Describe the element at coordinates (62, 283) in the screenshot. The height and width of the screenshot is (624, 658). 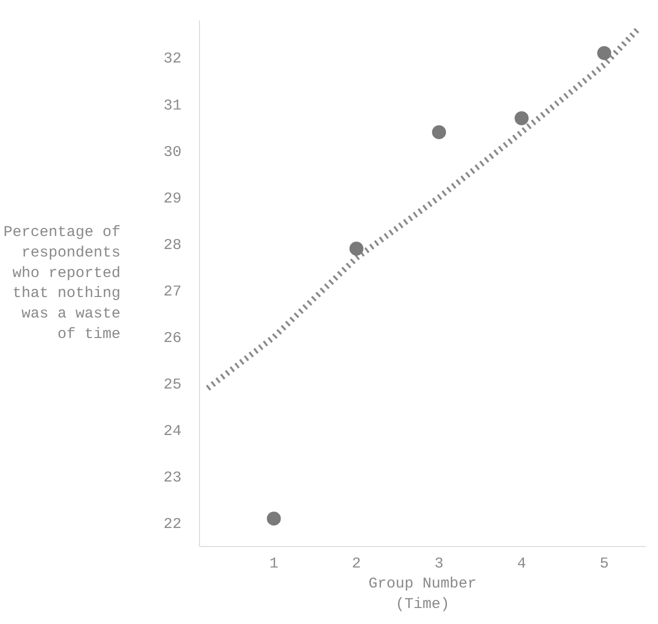
I see `y-axis-title: Percentage of respondents who reported that nothing was a waste of time` at that location.